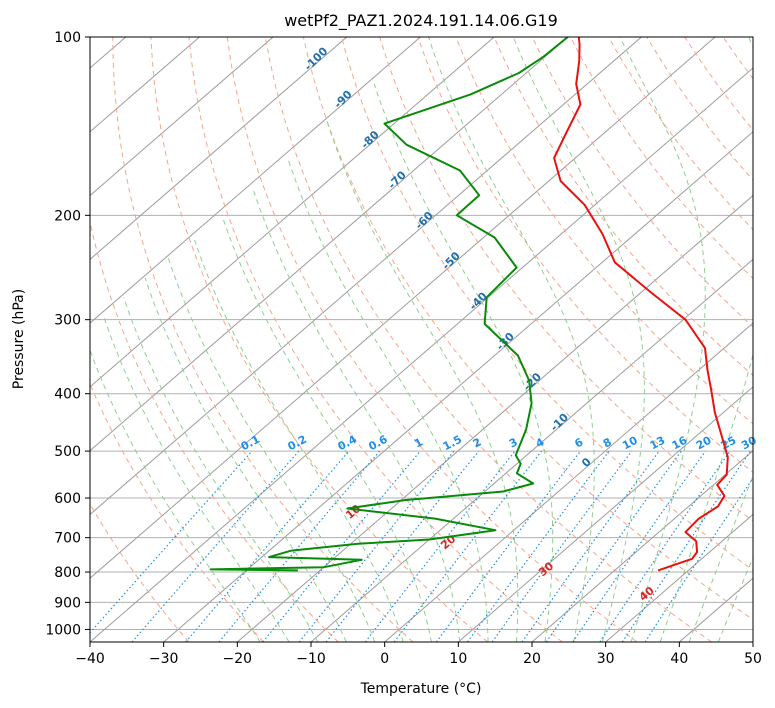 This screenshot has height=708, width=775. I want to click on y-tick-label: 200, so click(67, 216).